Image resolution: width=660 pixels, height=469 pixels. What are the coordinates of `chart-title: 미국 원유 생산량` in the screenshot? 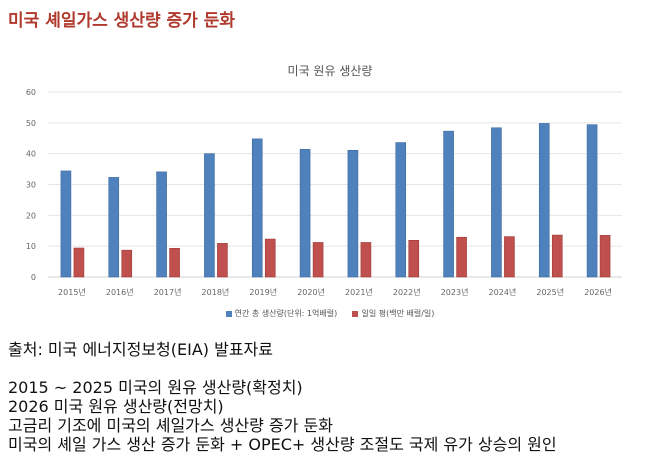 It's located at (330, 71).